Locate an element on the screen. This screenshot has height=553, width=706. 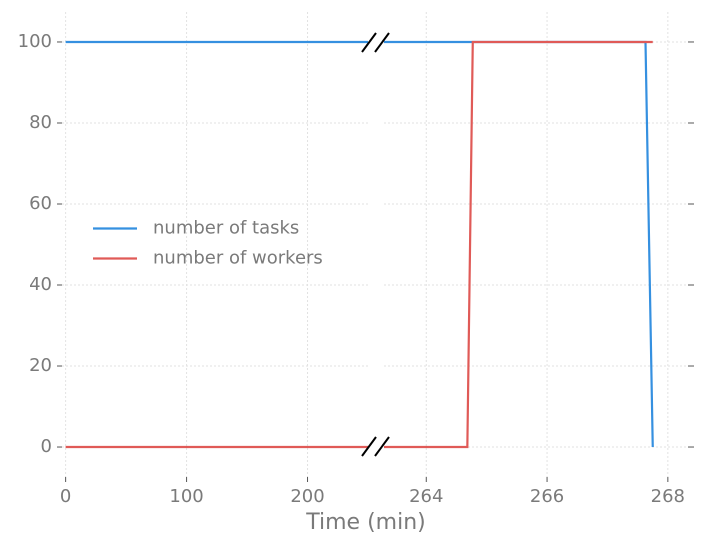
x-tick-label: 266 is located at coordinates (547, 496).